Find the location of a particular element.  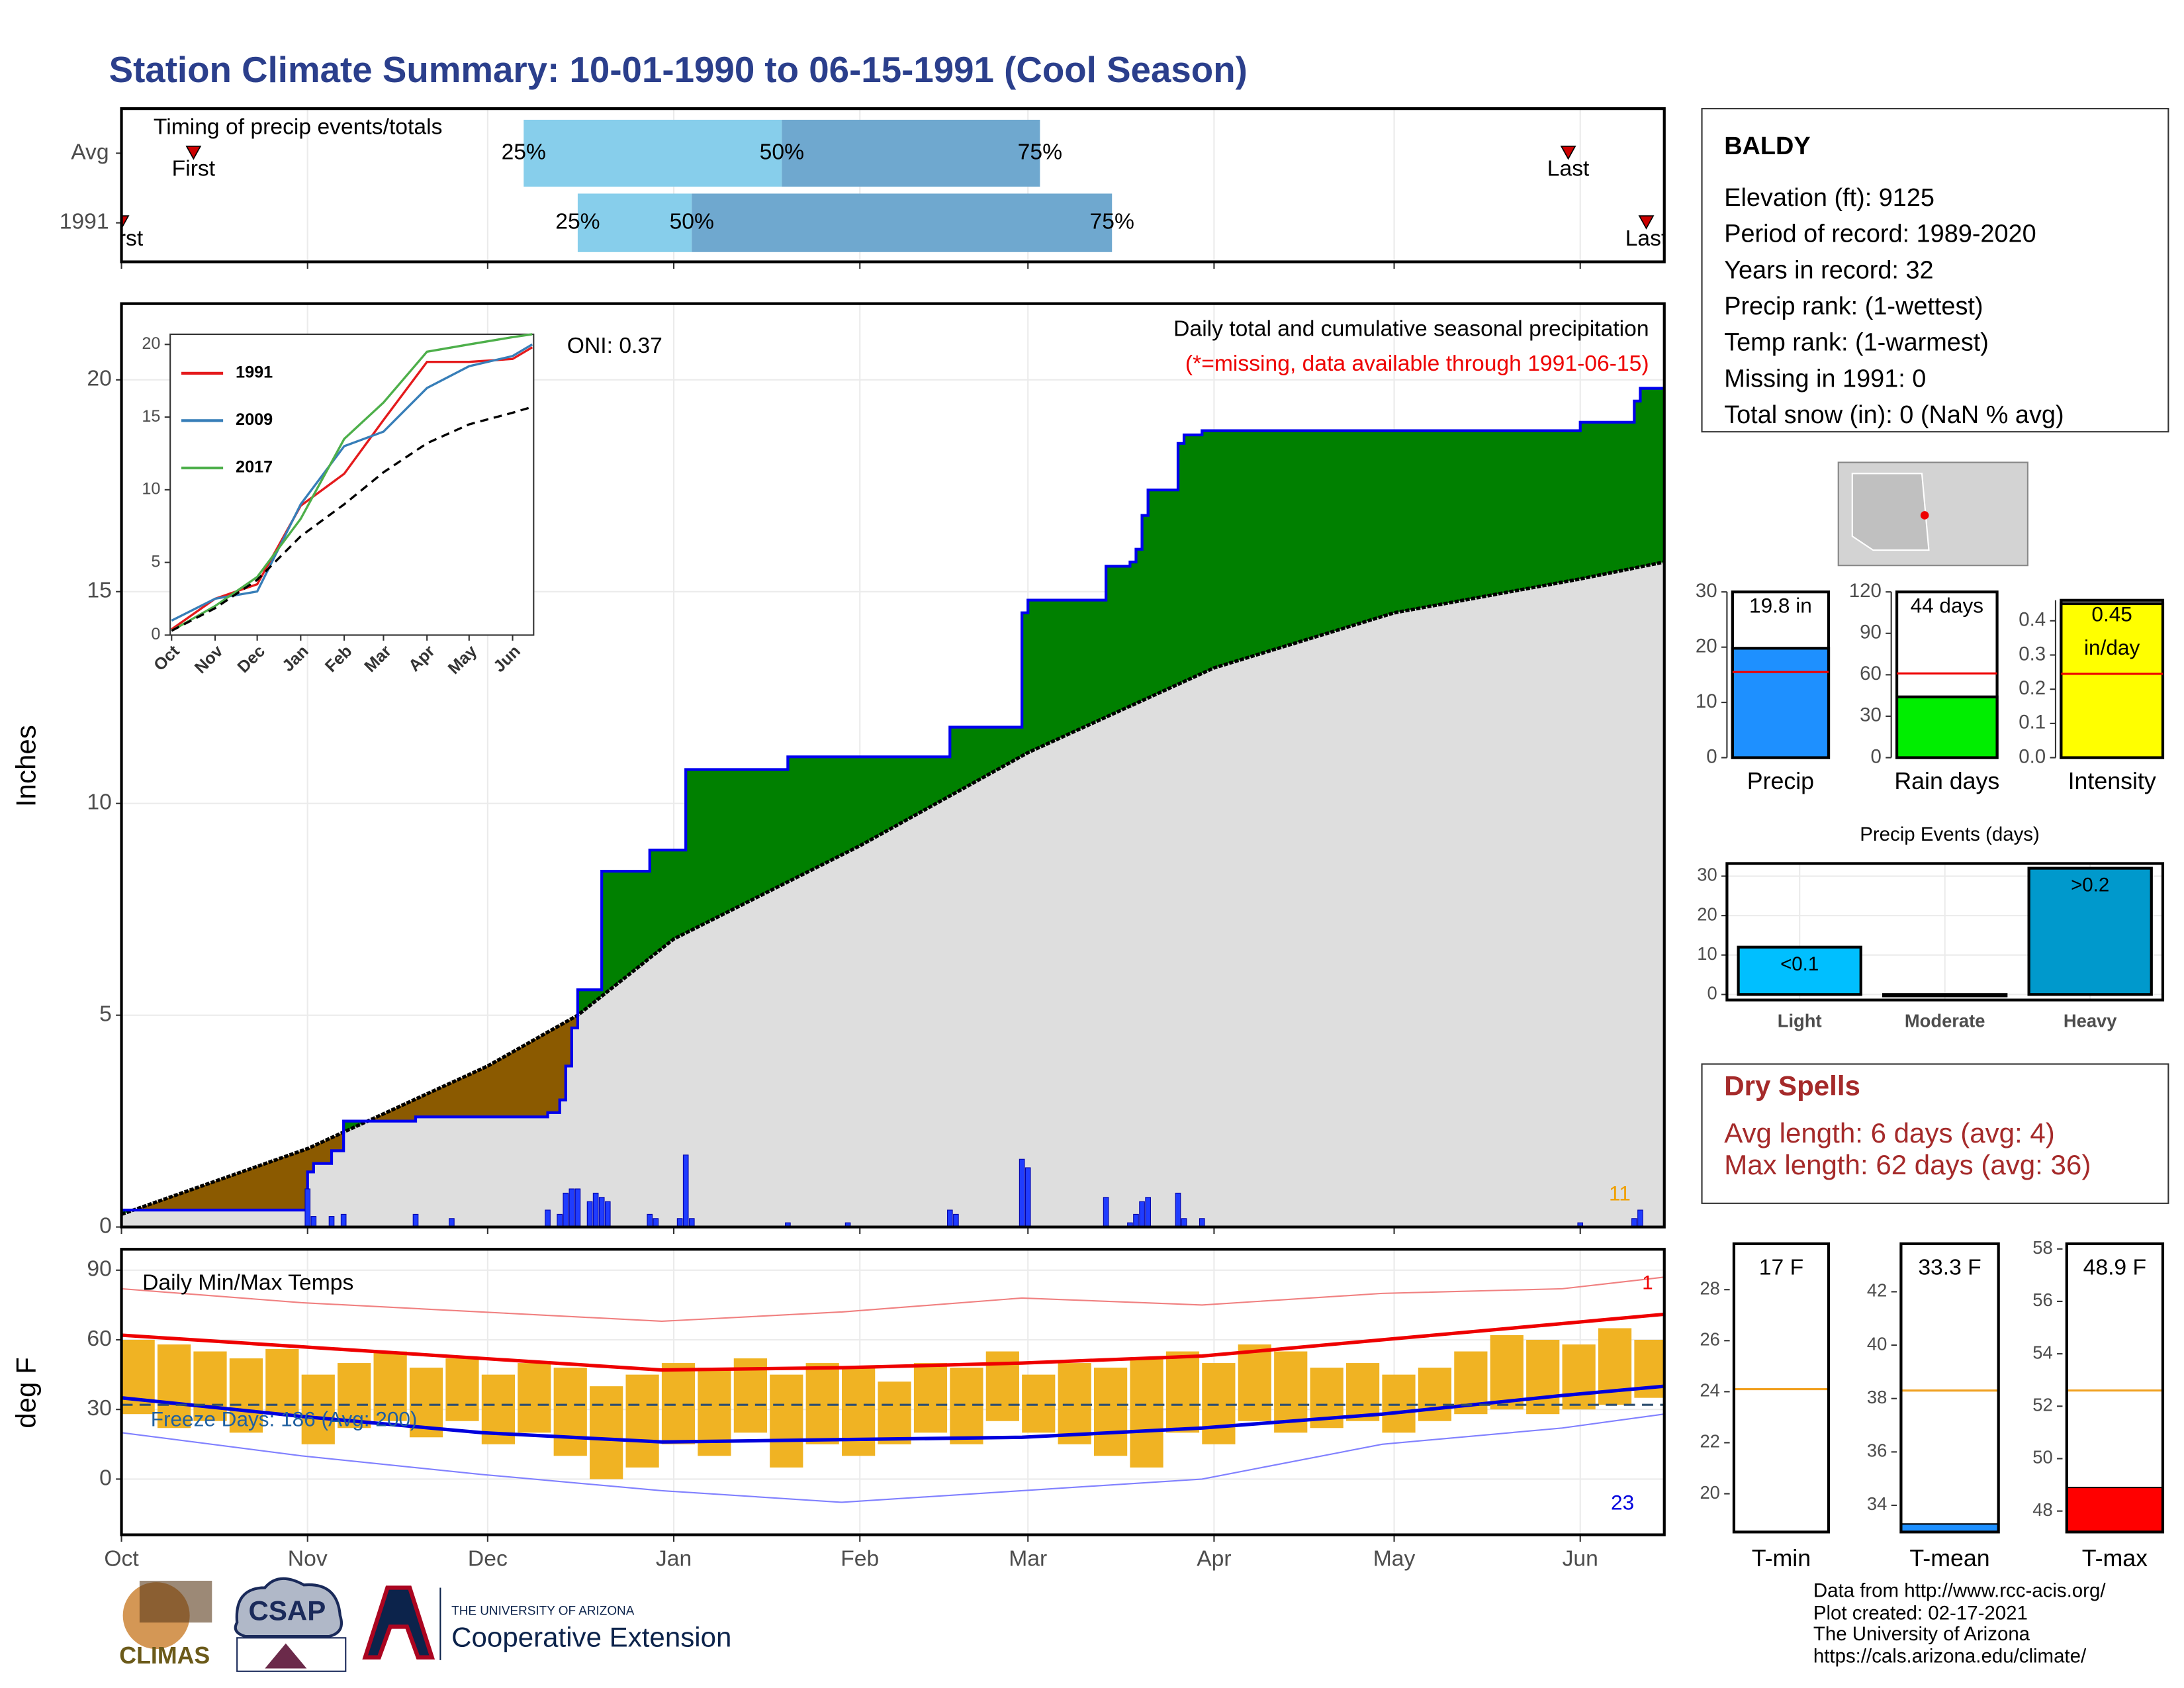

value-label: <0.1 is located at coordinates (1800, 964).